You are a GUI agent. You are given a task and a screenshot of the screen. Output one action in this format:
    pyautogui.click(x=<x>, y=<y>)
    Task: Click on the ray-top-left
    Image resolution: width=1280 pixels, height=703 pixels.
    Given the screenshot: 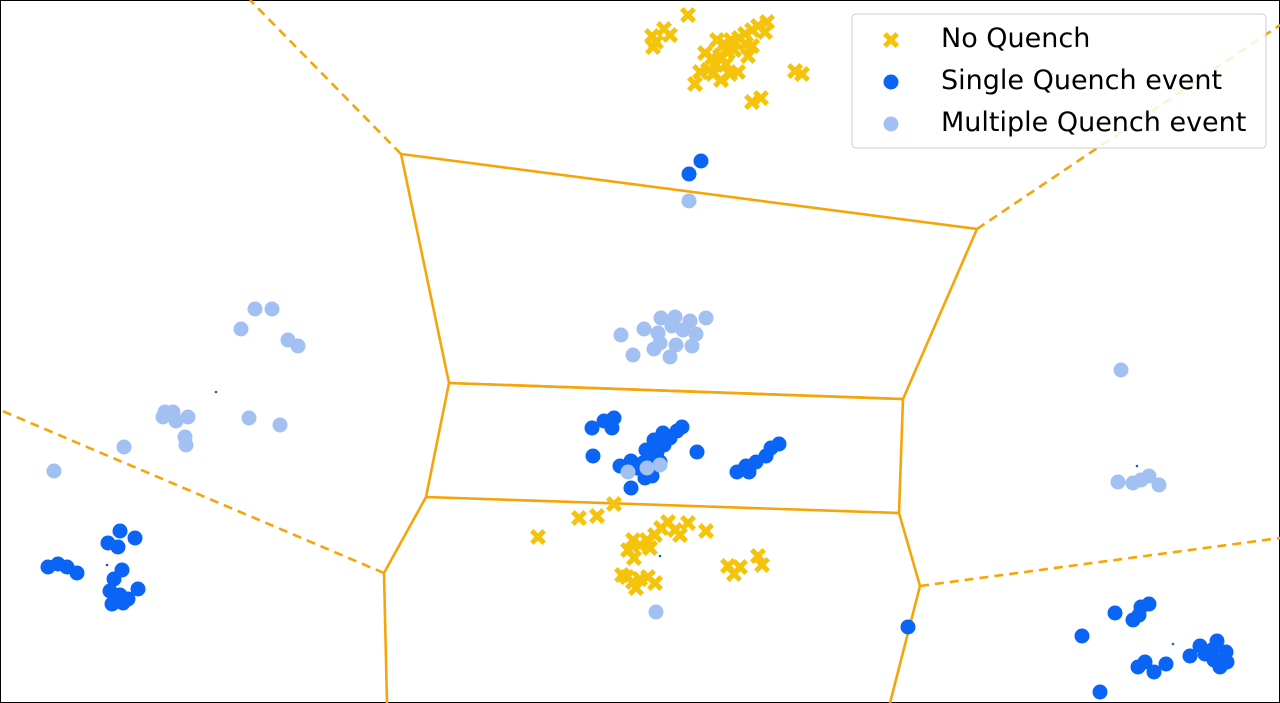 What is the action you would take?
    pyautogui.click(x=325, y=77)
    